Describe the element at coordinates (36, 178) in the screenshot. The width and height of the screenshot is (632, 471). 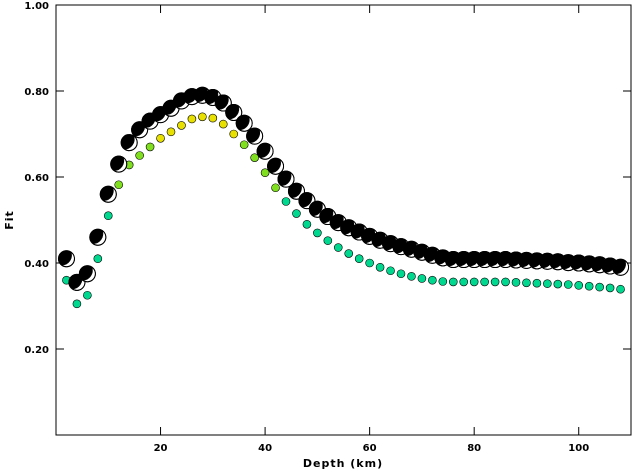
I see `y-tick-label: 0.60` at that location.